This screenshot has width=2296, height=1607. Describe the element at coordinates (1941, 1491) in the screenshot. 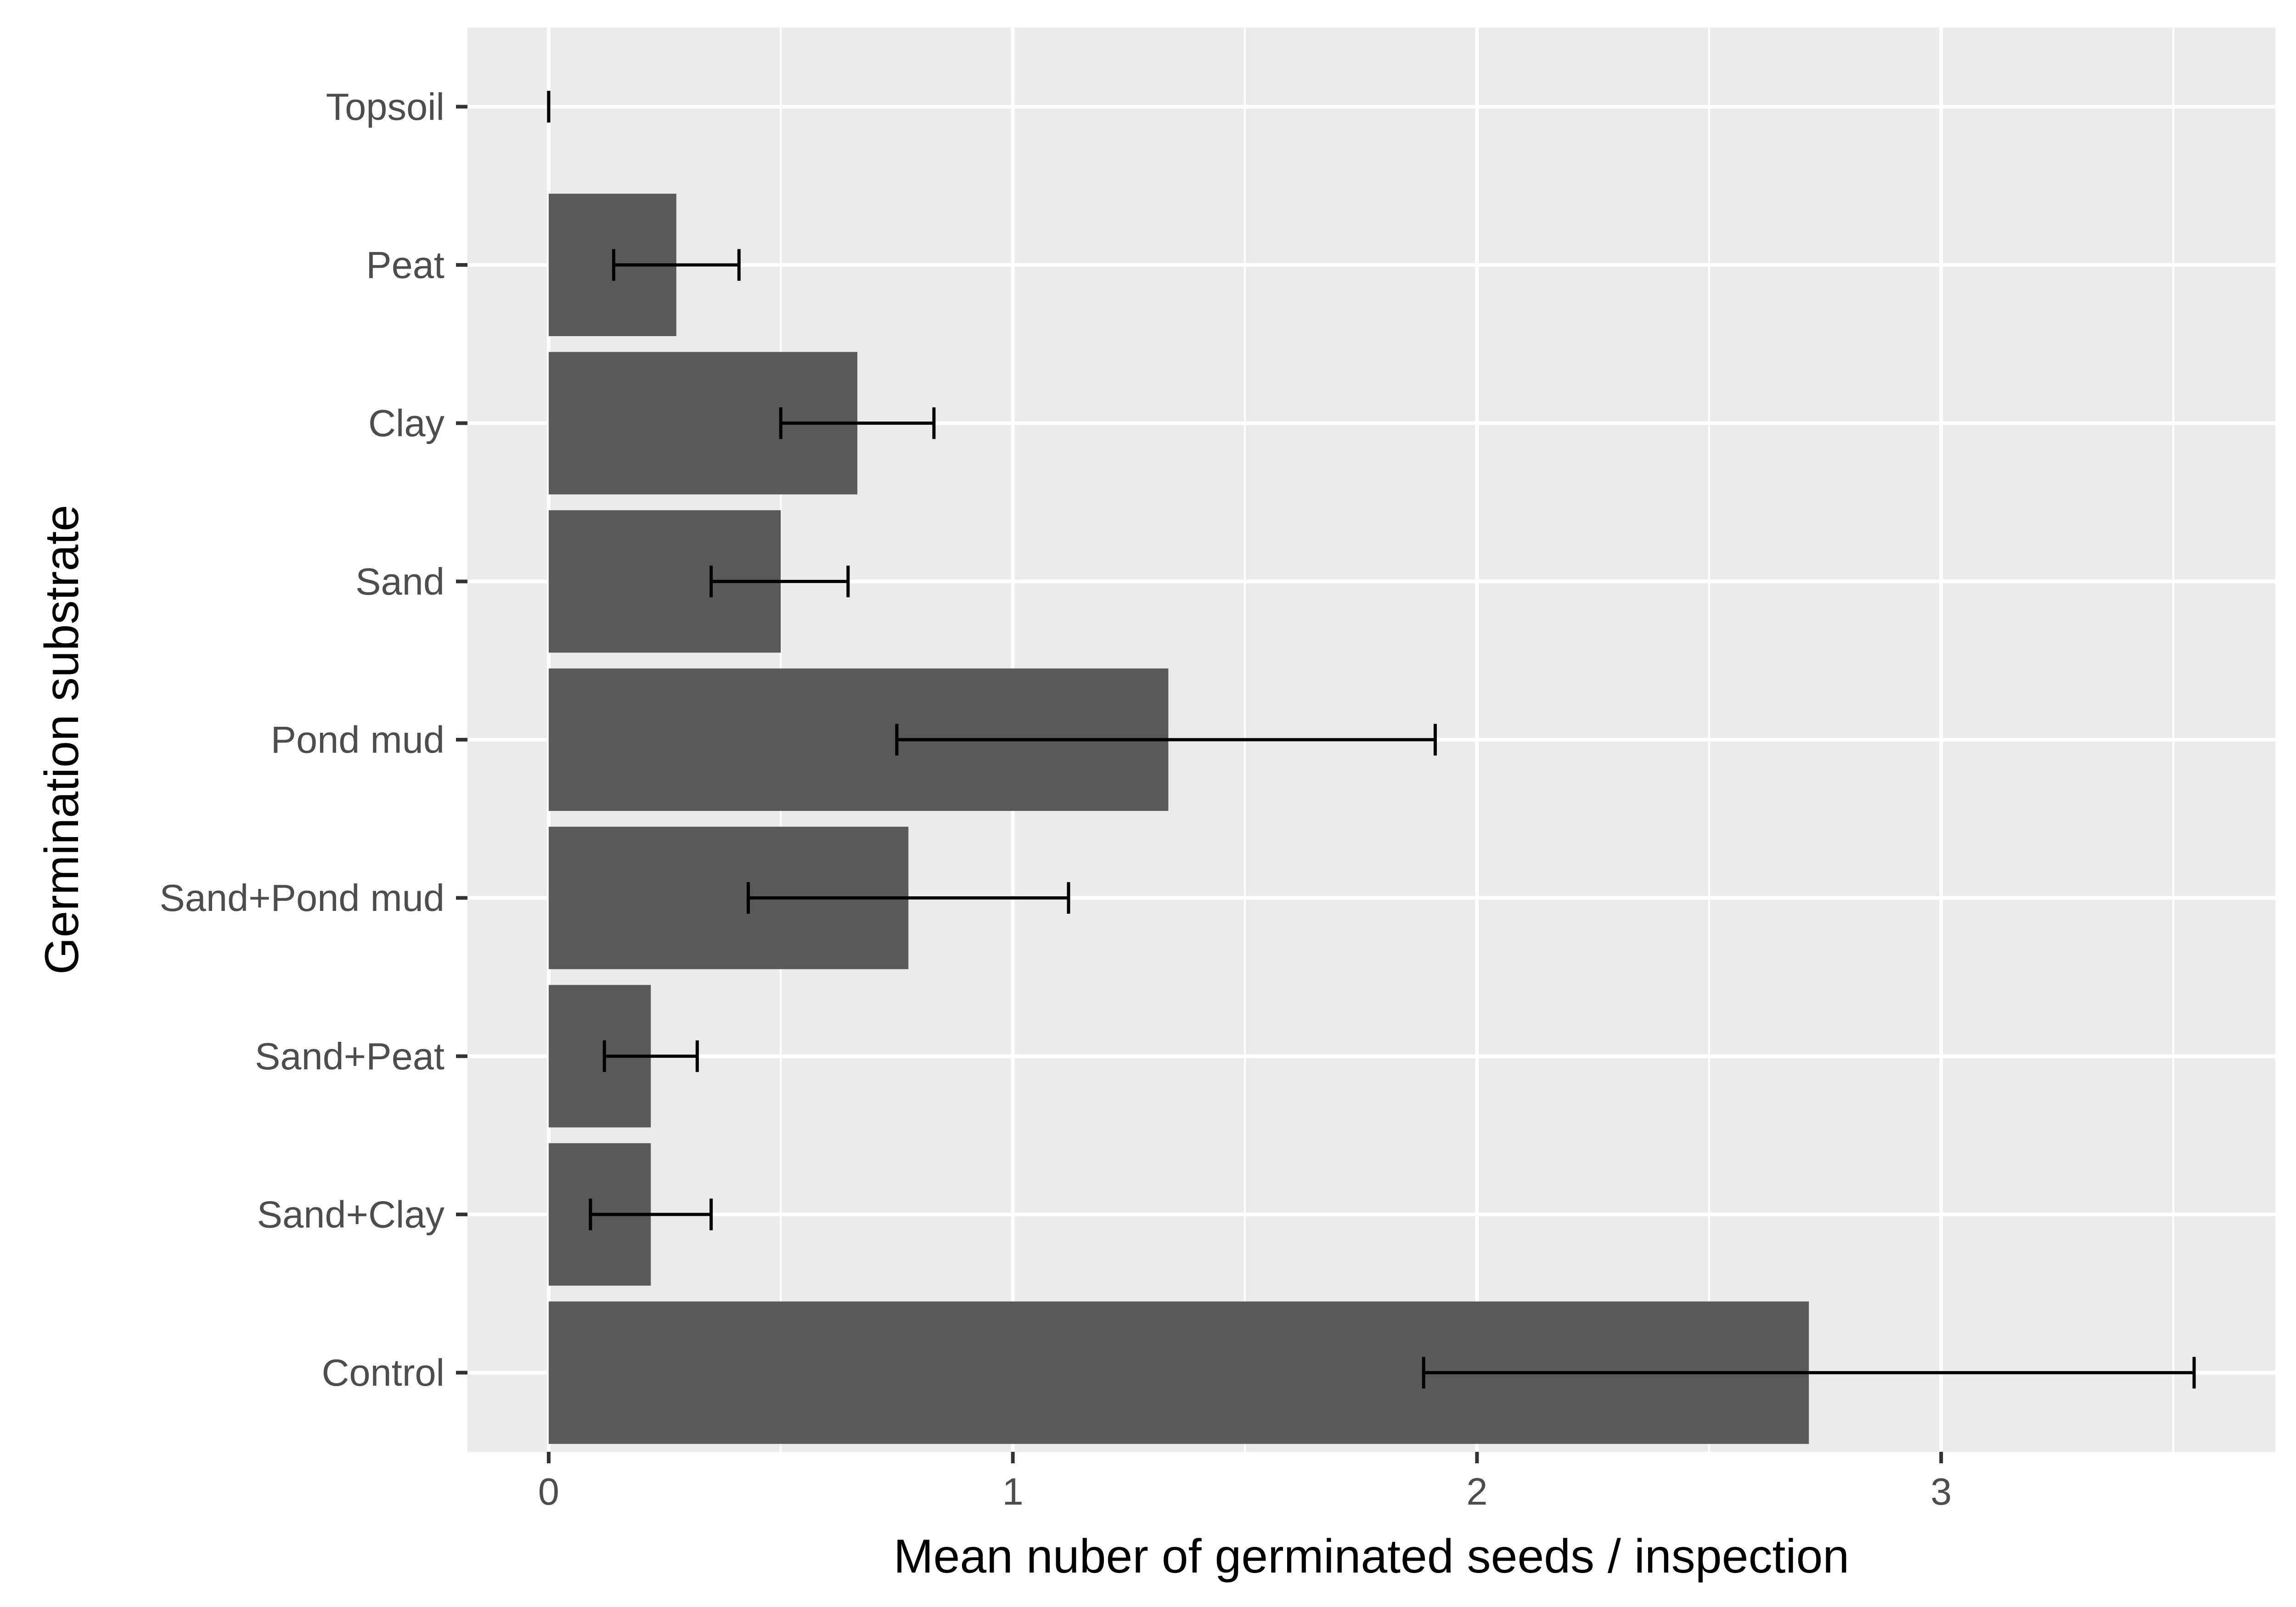

I see `x-tick-label: 3` at that location.